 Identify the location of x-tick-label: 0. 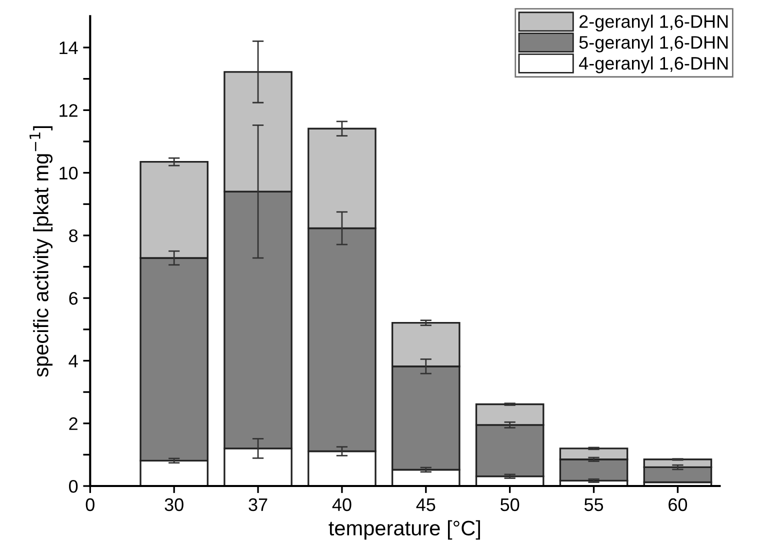
(90, 505).